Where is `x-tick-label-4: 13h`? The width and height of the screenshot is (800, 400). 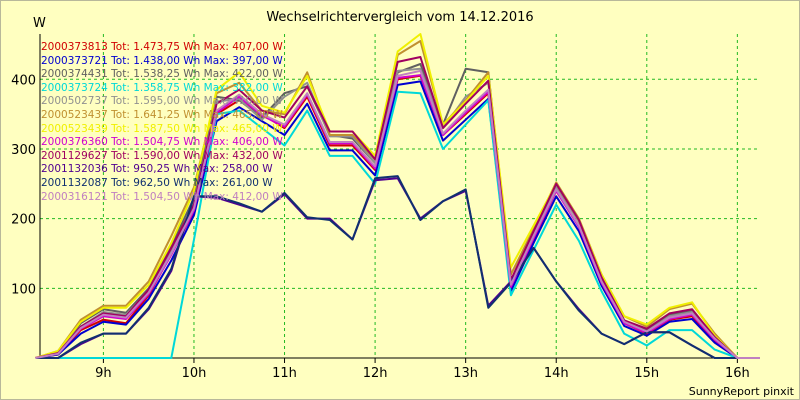 x-tick-label-4: 13h is located at coordinates (465, 373).